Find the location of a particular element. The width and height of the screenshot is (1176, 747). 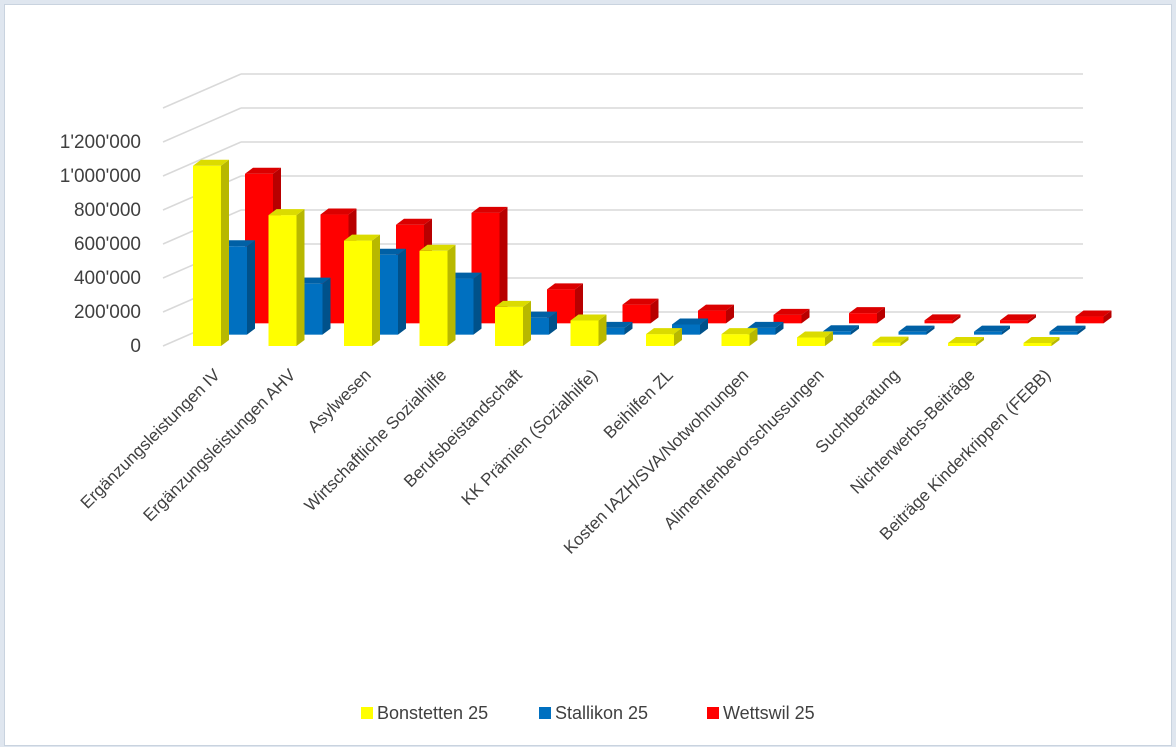

y-tick-label: 1'200'000 is located at coordinates (100, 142).